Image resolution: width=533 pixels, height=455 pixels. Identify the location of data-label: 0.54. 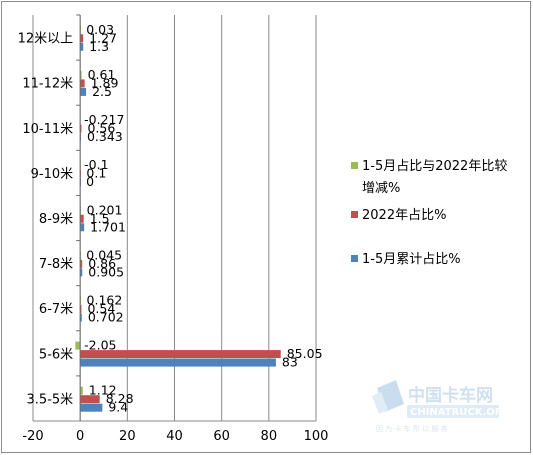
(101, 308).